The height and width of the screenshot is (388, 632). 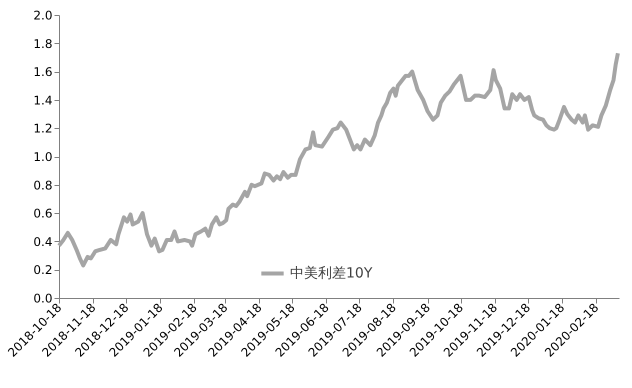 What do you see at coordinates (331, 274) in the screenshot?
I see `legend-label: 中美利差10Y` at bounding box center [331, 274].